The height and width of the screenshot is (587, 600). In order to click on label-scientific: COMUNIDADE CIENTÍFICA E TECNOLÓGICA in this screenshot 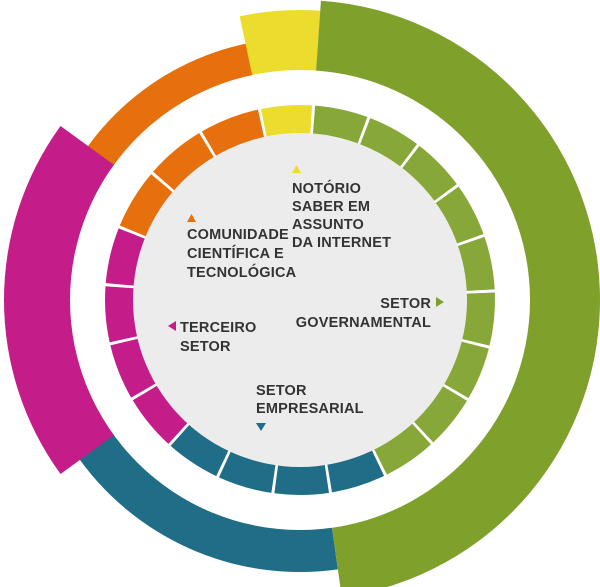, I will do `click(242, 247)`.